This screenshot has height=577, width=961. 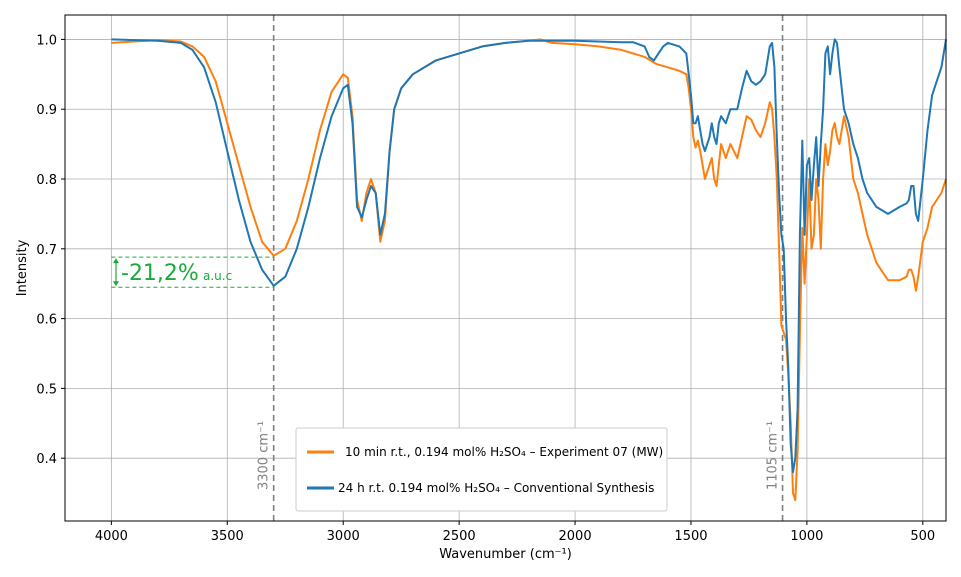 What do you see at coordinates (160, 273) in the screenshot?
I see `annotation-value: -21,2%` at bounding box center [160, 273].